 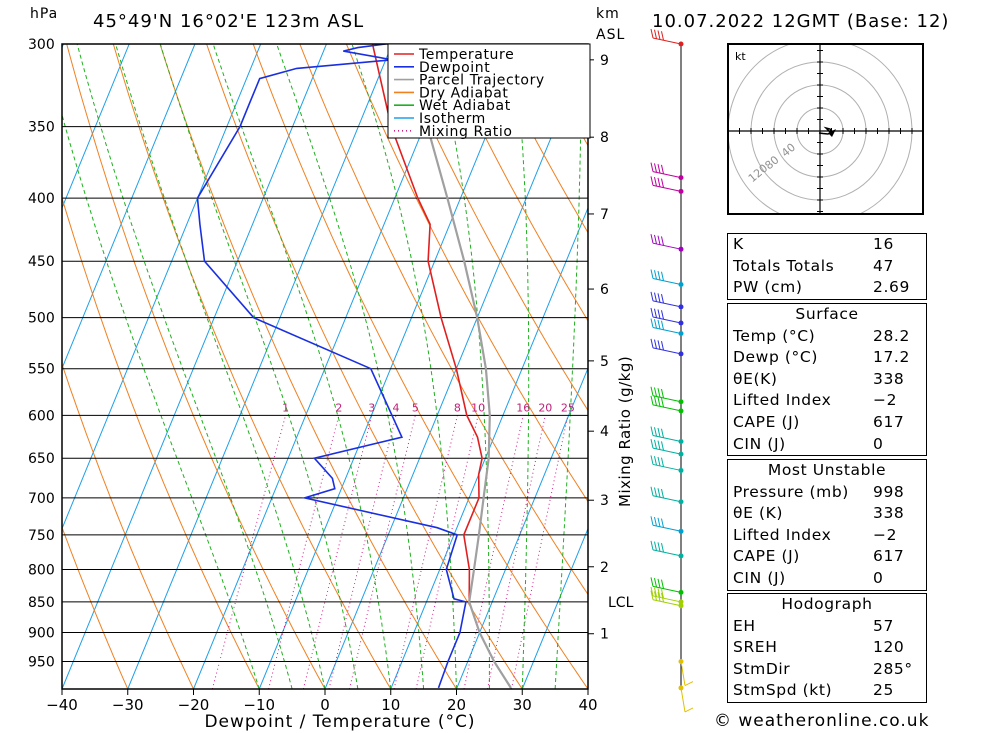 What do you see at coordinates (744, 625) in the screenshot?
I see `row-label: EH` at bounding box center [744, 625].